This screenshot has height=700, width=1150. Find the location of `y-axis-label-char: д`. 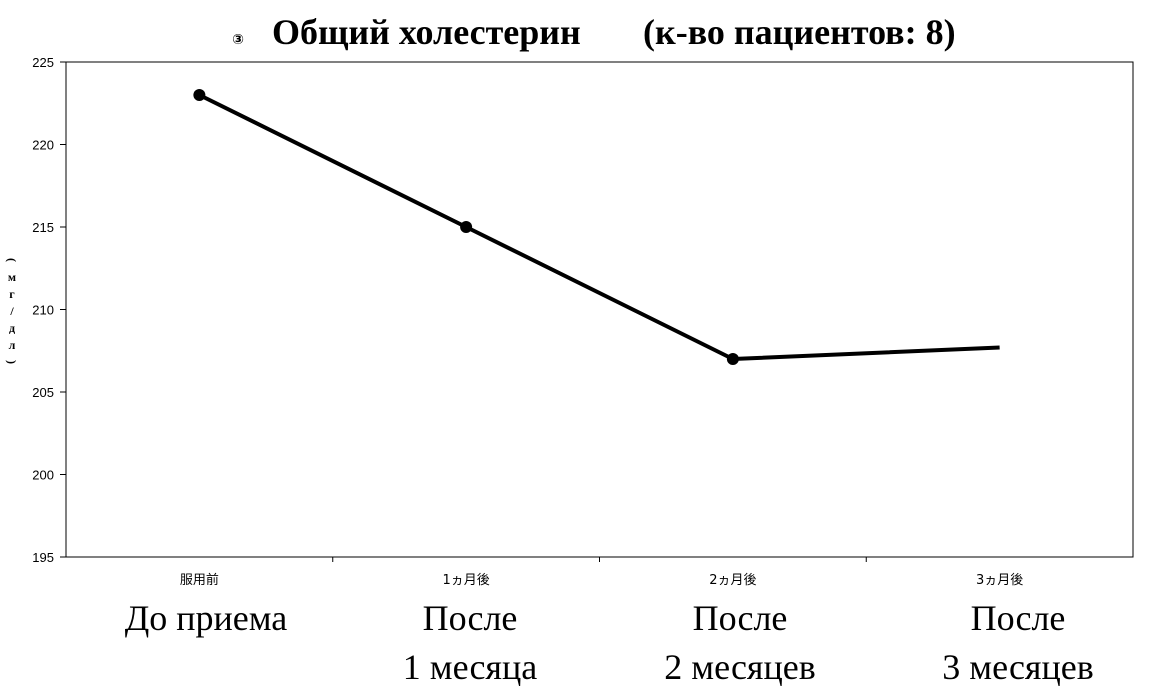

y-axis-label-char: д is located at coordinates (12, 328).